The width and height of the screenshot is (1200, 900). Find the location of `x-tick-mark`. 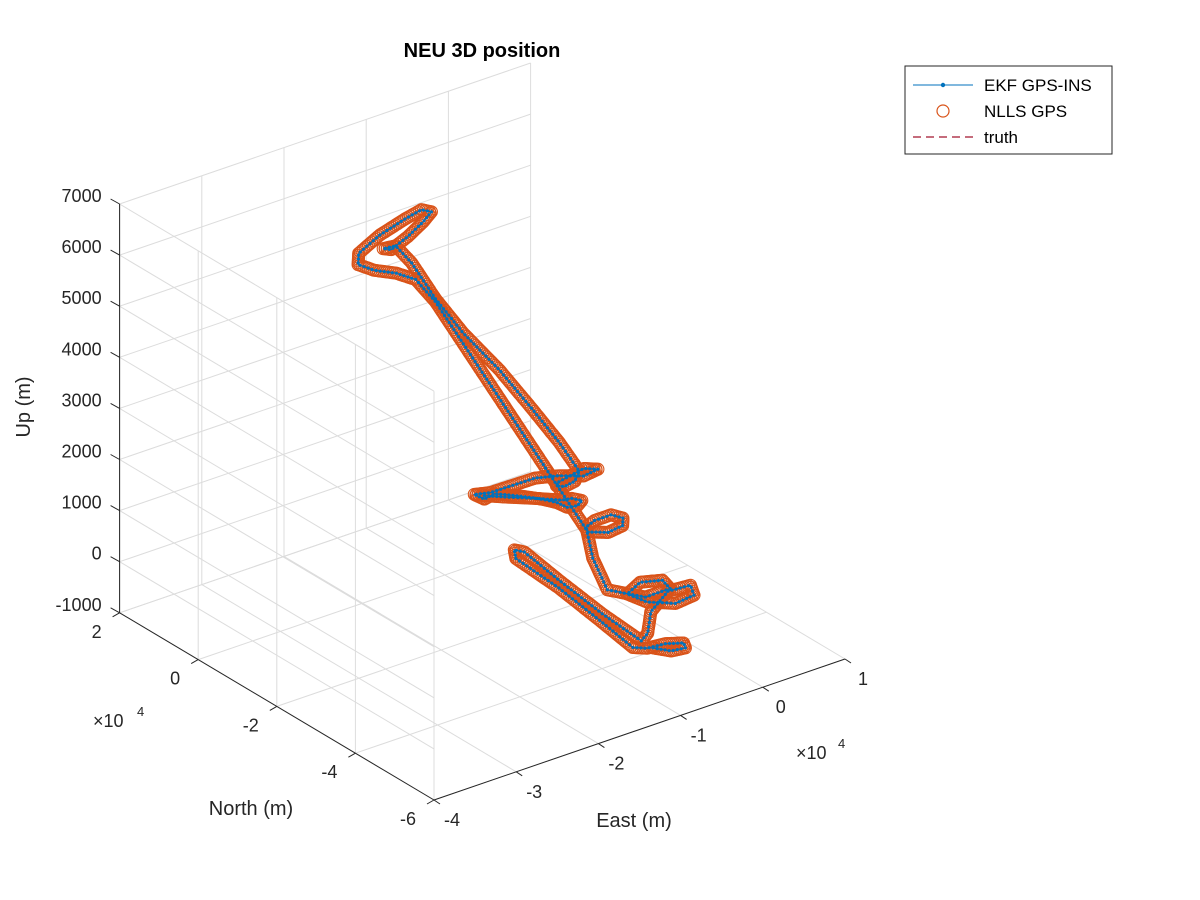

x-tick-mark is located at coordinates (601, 746).